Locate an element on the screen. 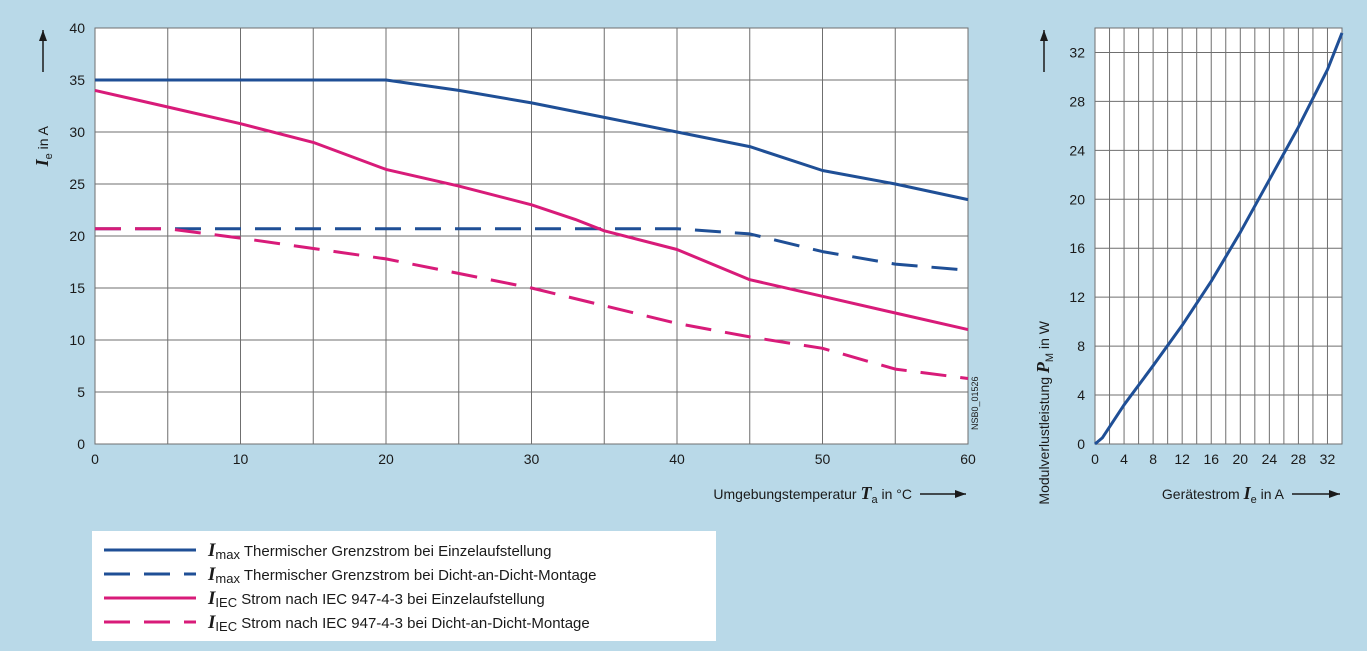  y-tick-label: 5 is located at coordinates (81, 392).